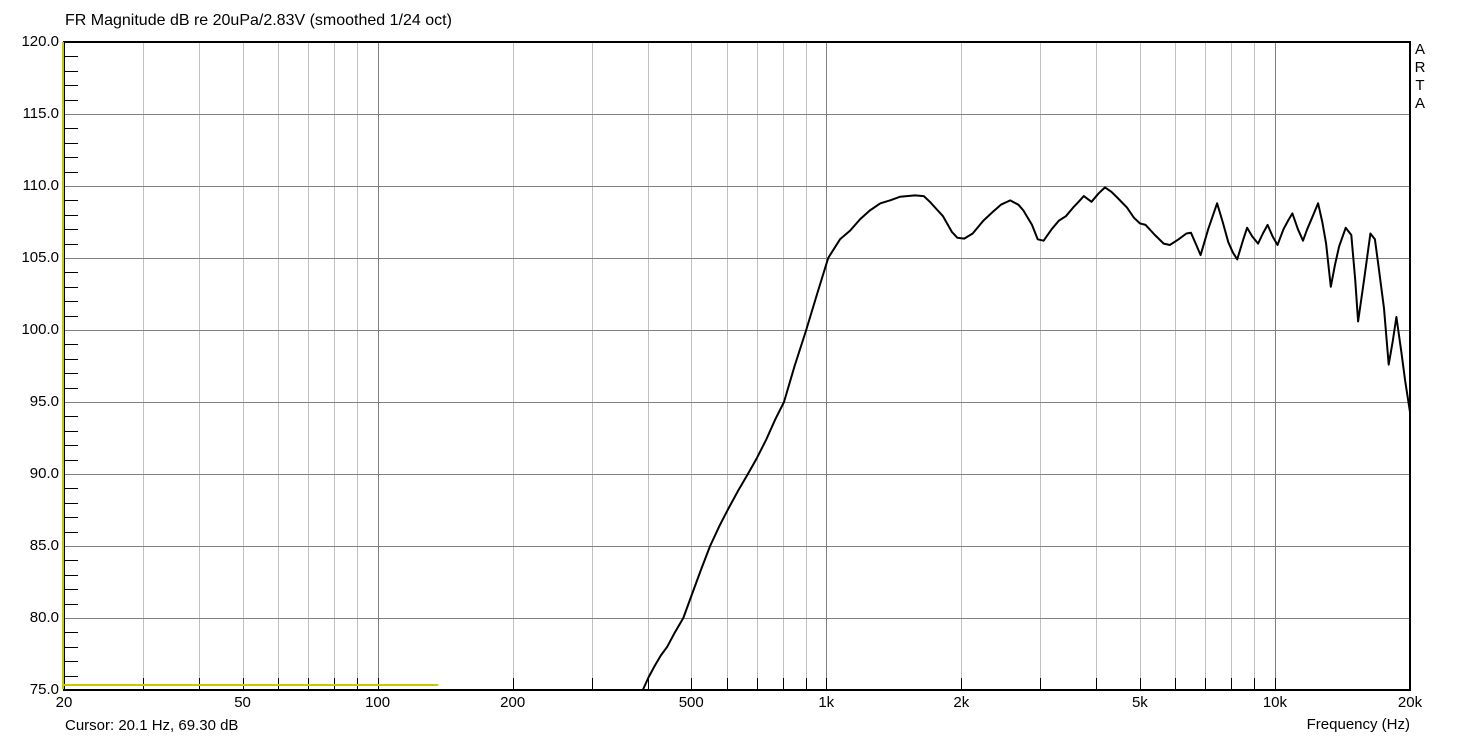 The height and width of the screenshot is (741, 1473). Describe the element at coordinates (40, 329) in the screenshot. I see `y-tick-label: 100.0` at that location.